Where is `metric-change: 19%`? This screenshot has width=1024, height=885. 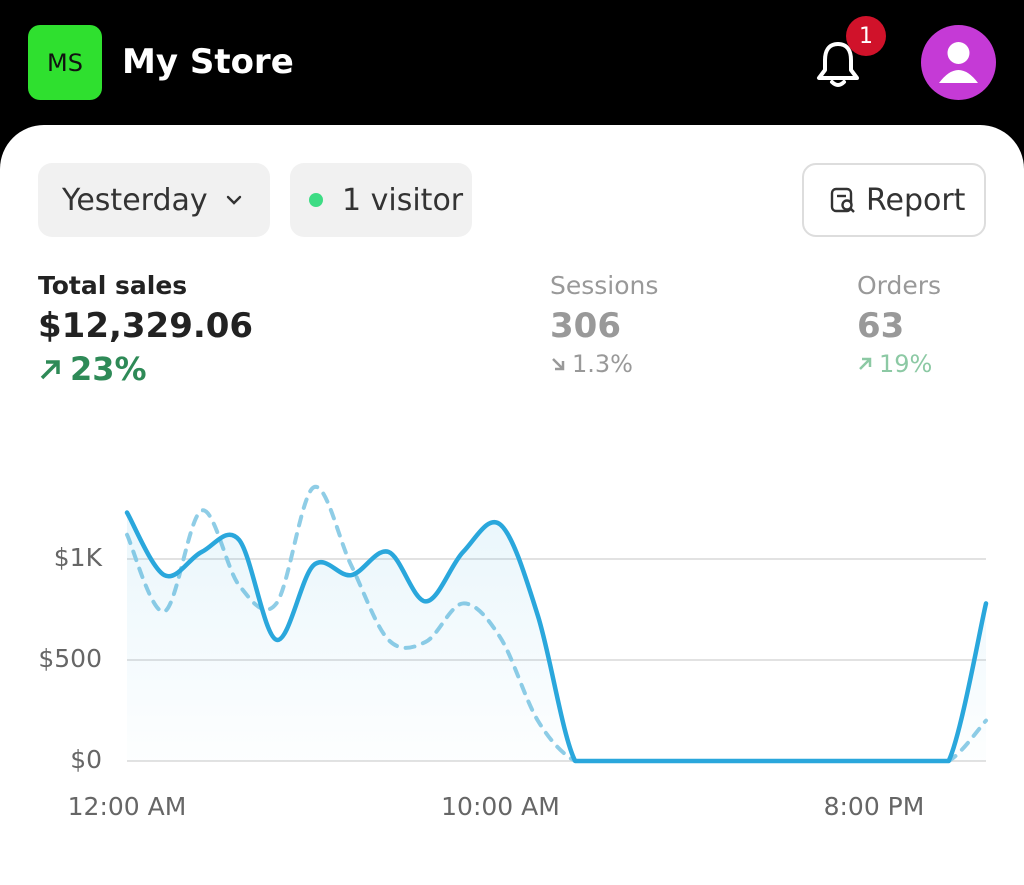 metric-change: 19% is located at coordinates (894, 364).